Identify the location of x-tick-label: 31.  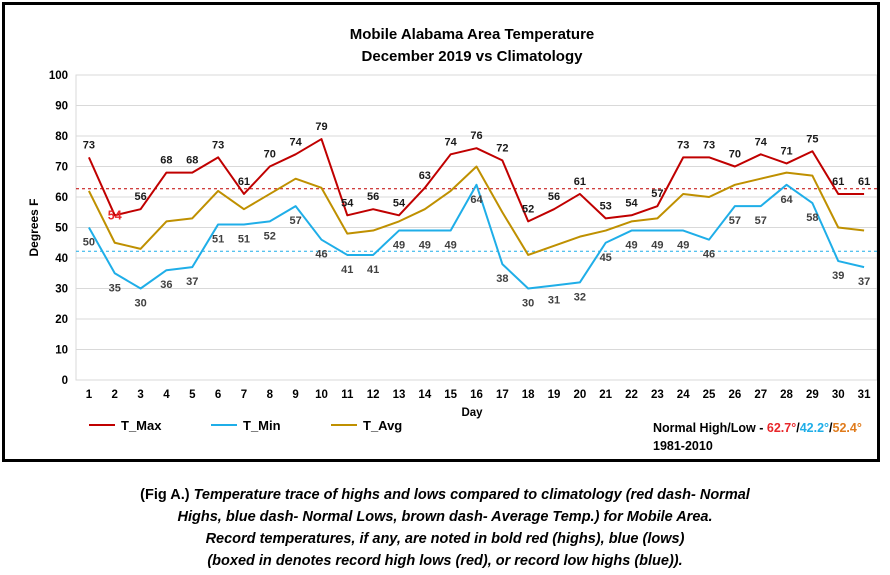
(864, 395).